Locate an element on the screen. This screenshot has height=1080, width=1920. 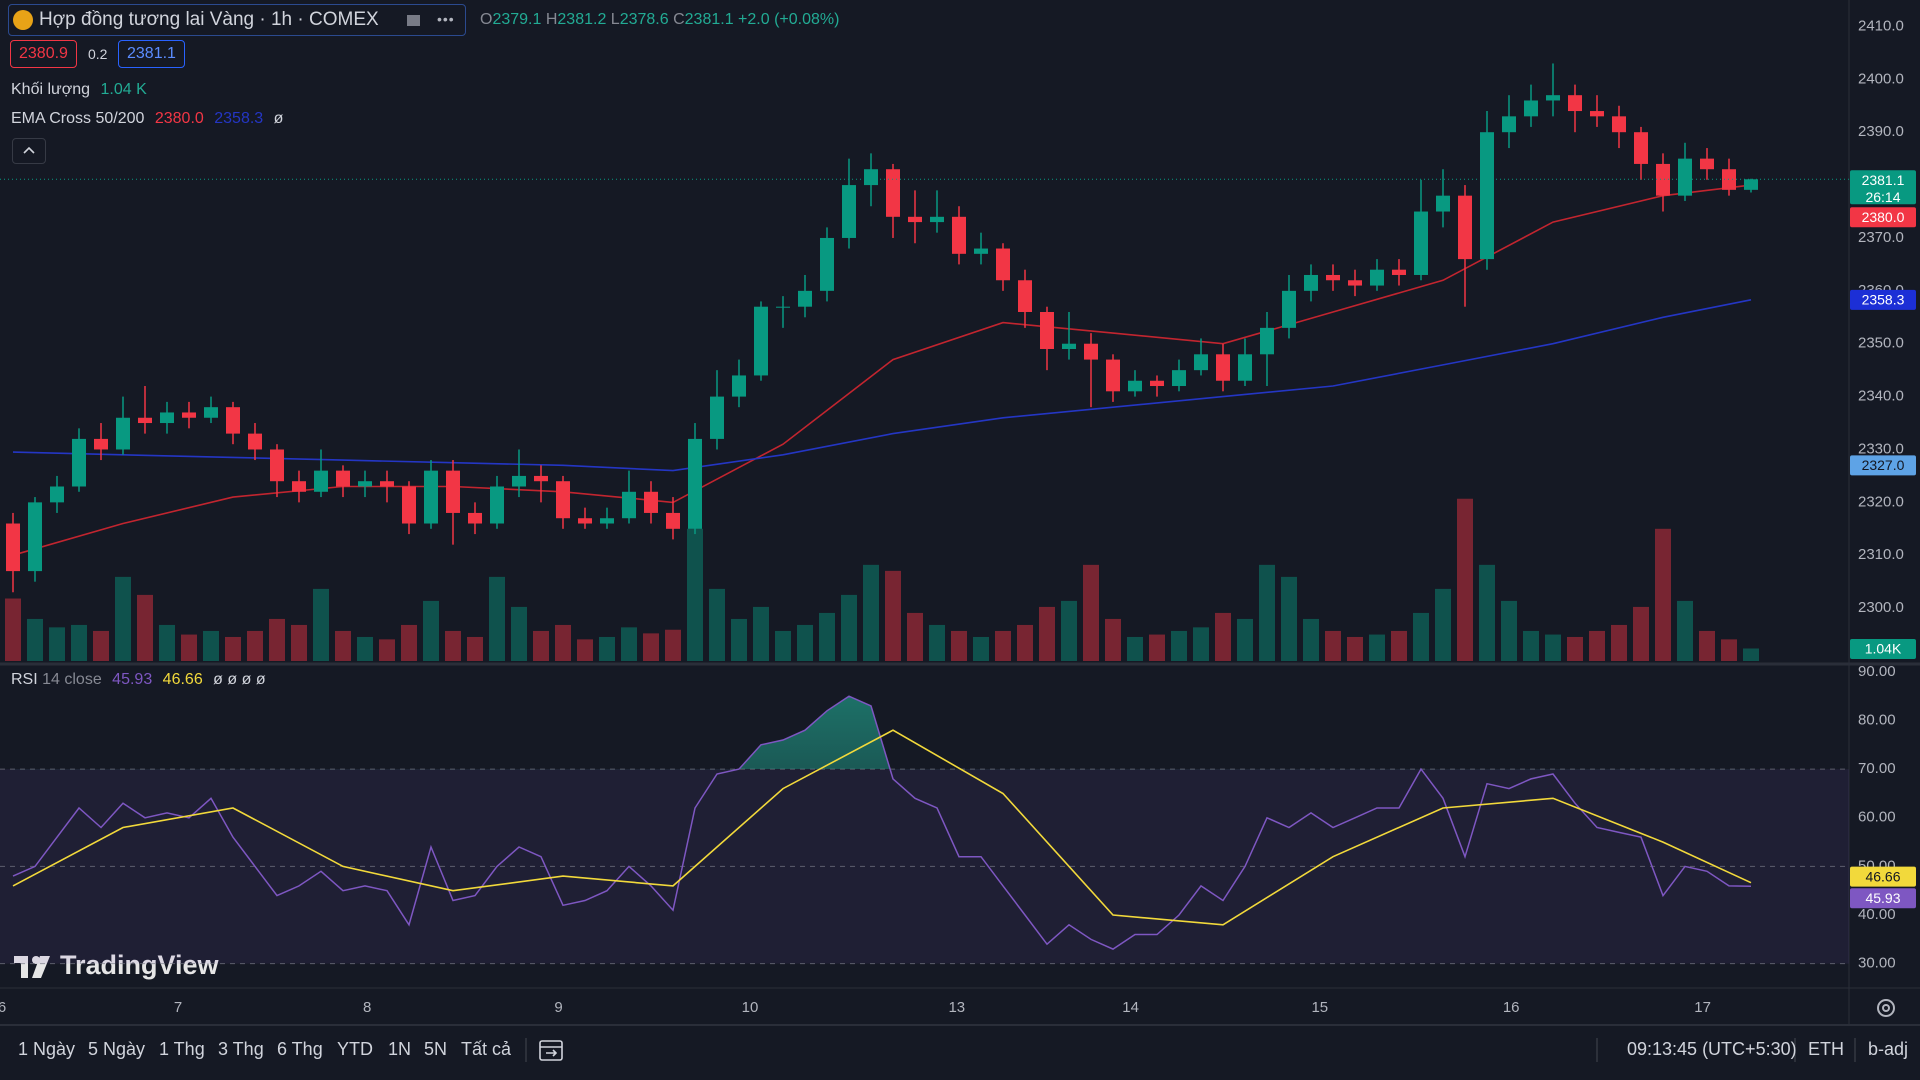
range-button: 3 Thg is located at coordinates (241, 1049).